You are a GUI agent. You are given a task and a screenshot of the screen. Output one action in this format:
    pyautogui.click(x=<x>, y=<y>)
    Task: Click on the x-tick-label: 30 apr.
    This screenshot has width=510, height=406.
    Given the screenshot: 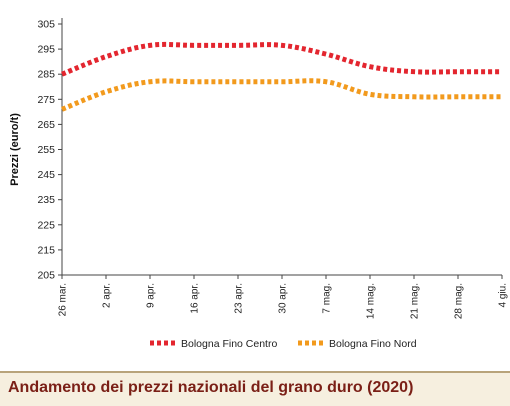 What is the action you would take?
    pyautogui.click(x=283, y=298)
    